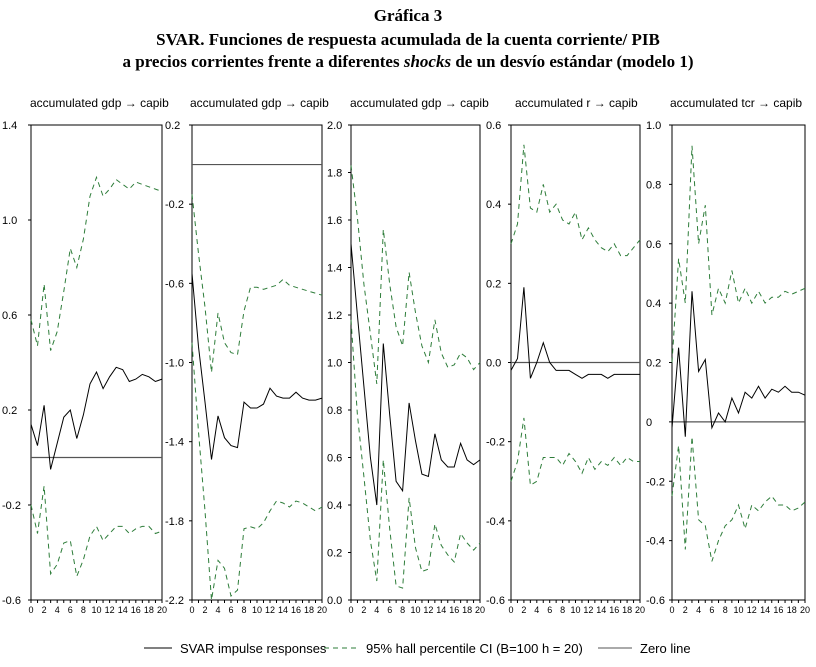 This screenshot has height=667, width=816. Describe the element at coordinates (736, 103) in the screenshot. I see `panel-5-title: accumulated tcr → capib` at that location.